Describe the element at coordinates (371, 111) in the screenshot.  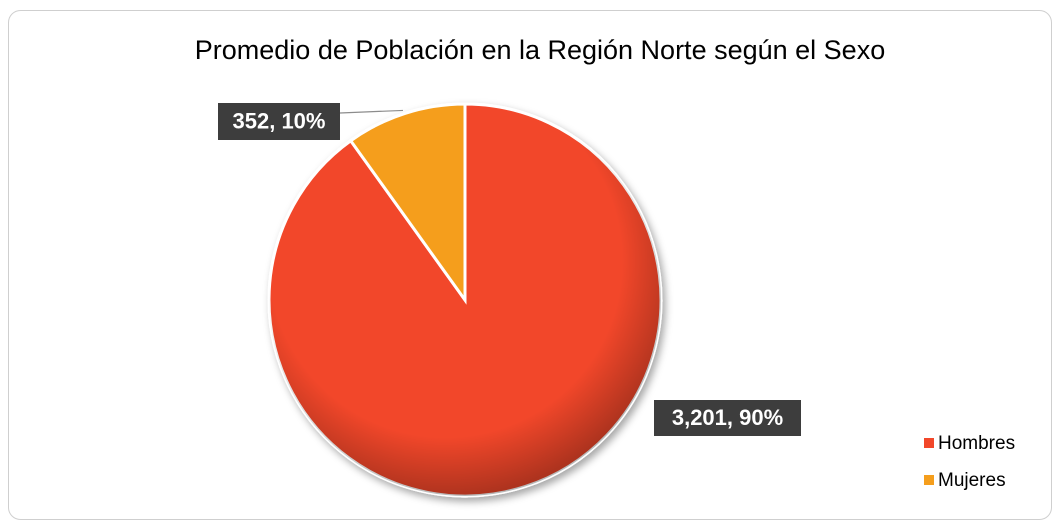
I see `leader-line` at that location.